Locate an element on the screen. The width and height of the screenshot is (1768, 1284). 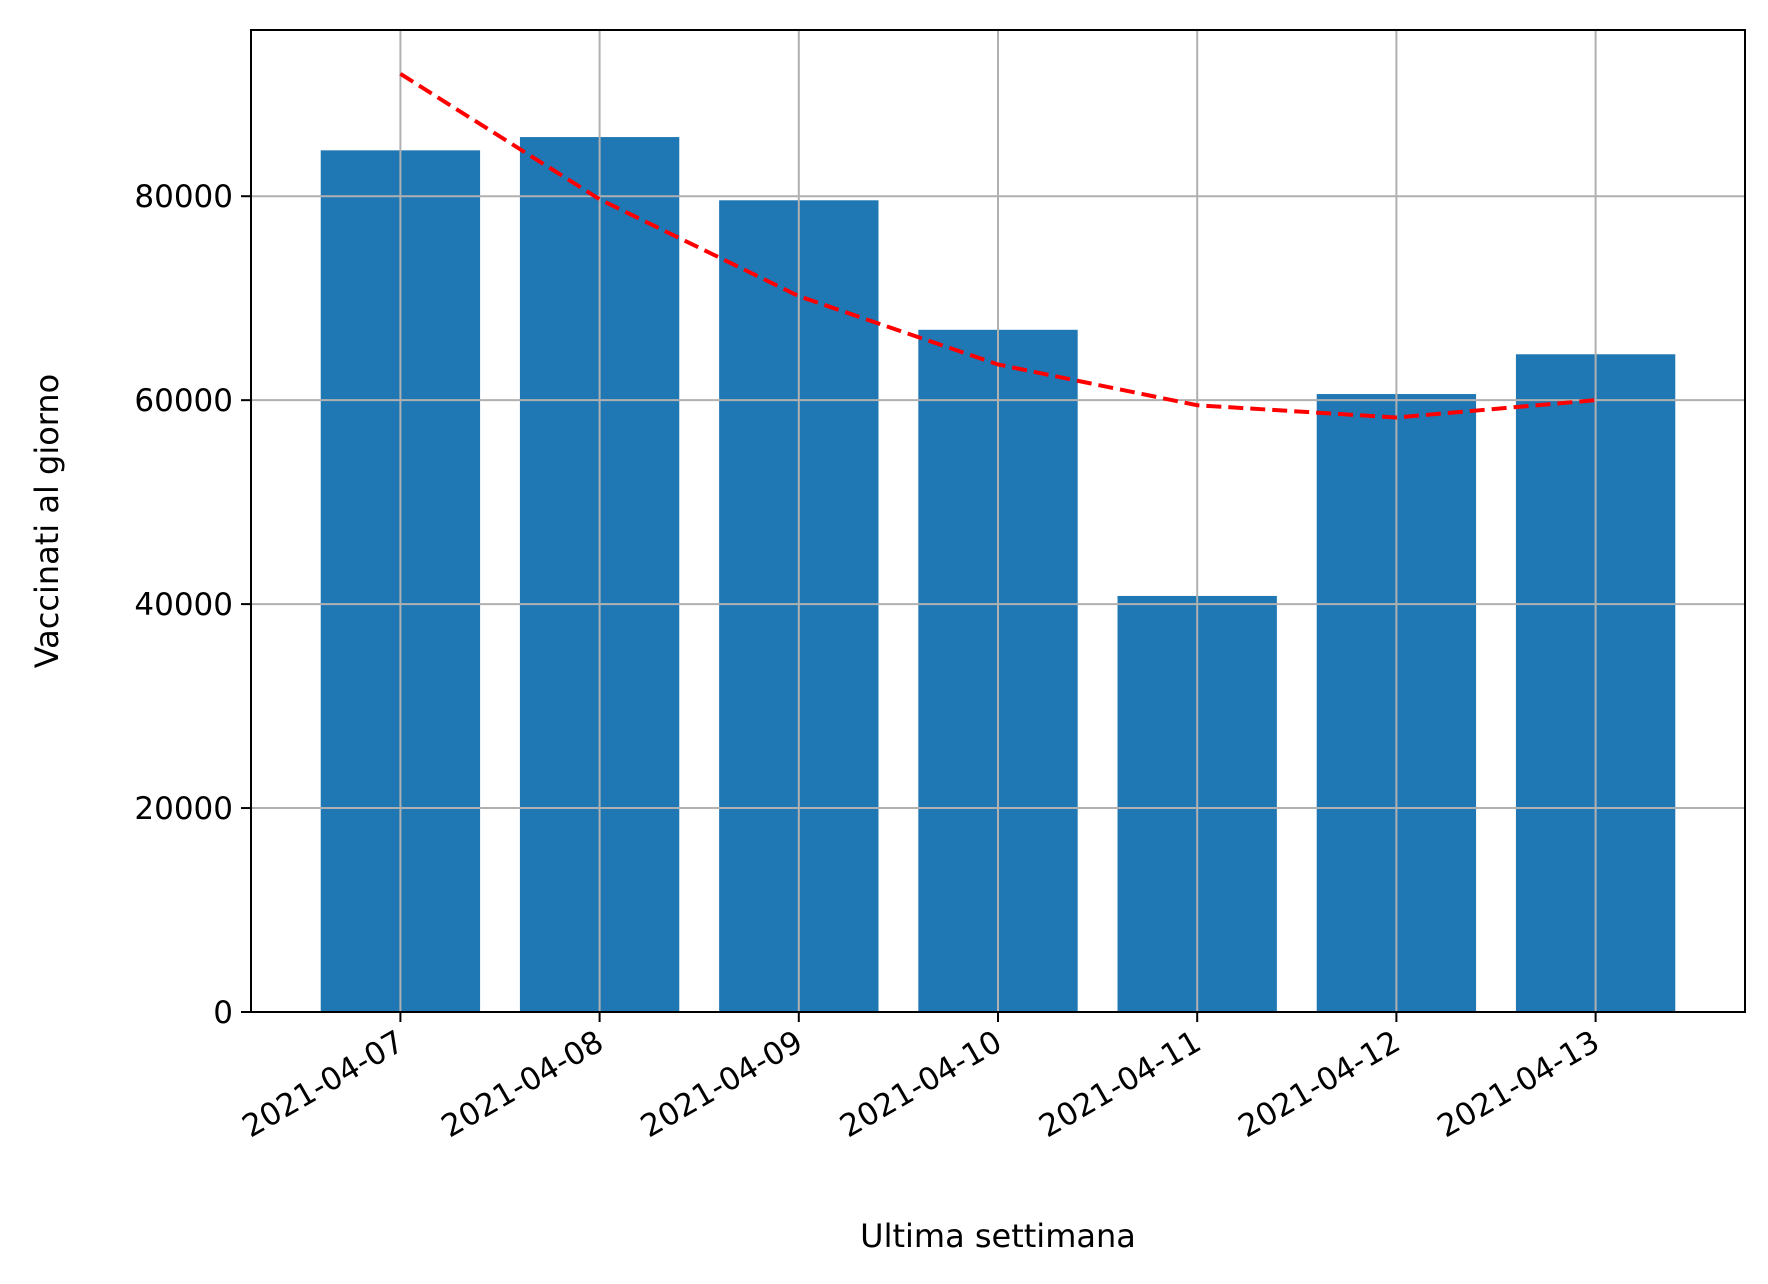
y-tick-label: 20000 is located at coordinates (183, 809).